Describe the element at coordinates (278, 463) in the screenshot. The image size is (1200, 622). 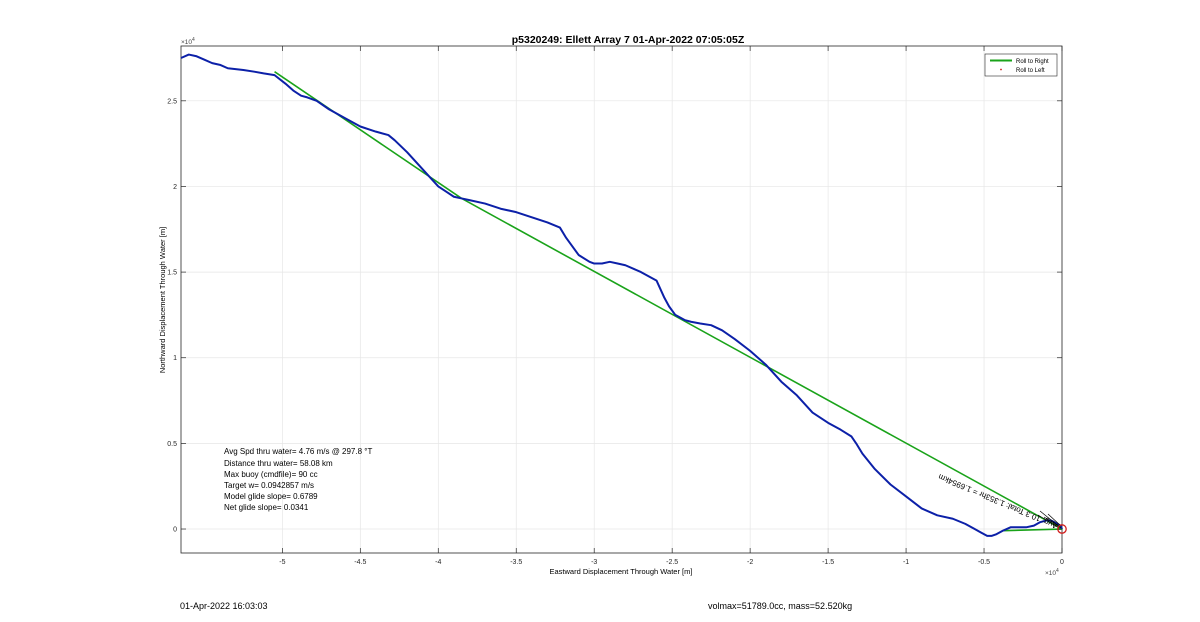
I see `info-line-distance: Distance thru water= 58.08 km` at that location.